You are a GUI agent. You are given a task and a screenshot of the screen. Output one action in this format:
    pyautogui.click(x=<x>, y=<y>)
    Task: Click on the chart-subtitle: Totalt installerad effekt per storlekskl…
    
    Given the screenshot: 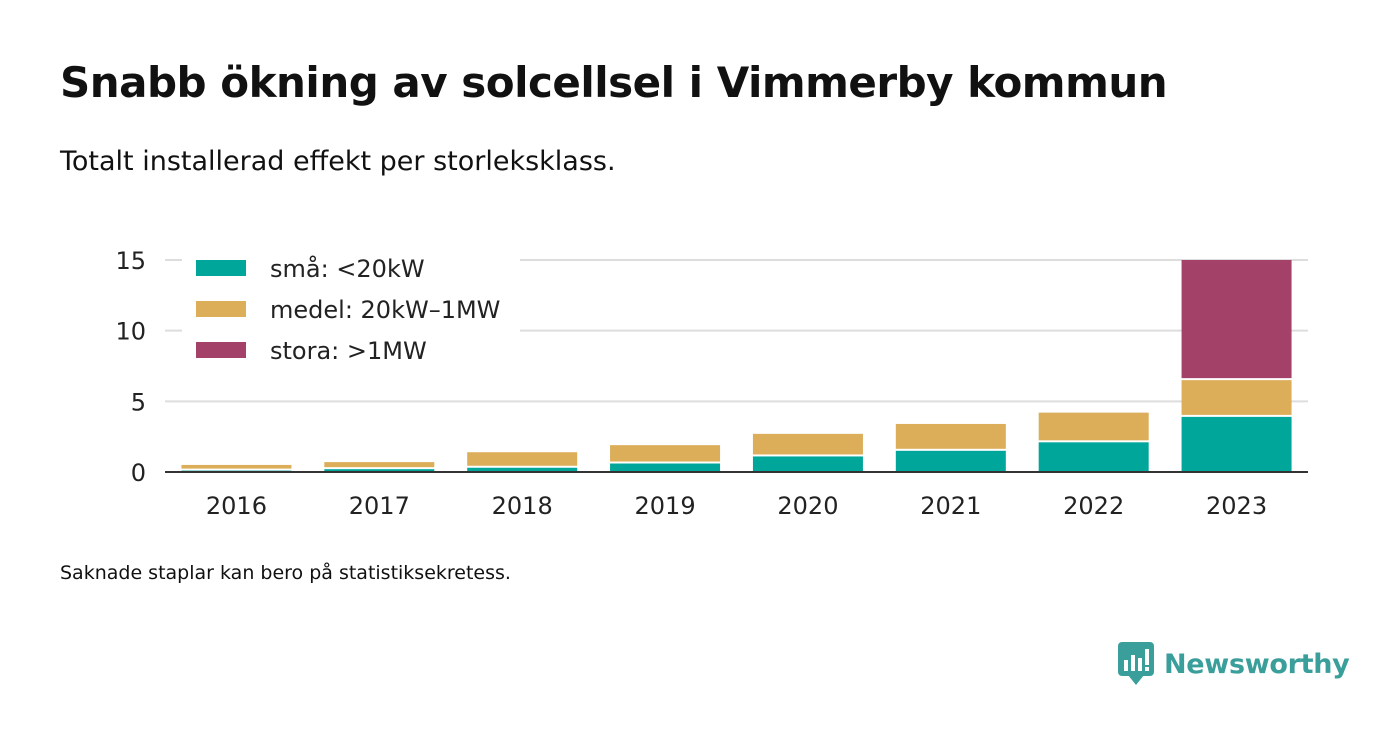 What is the action you would take?
    pyautogui.click(x=338, y=161)
    